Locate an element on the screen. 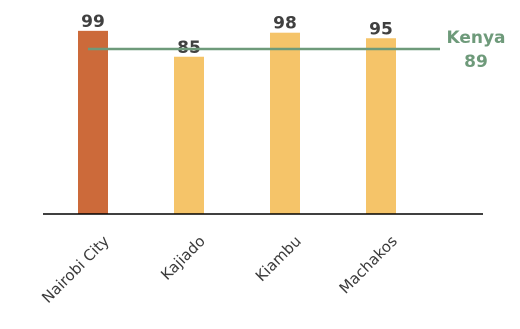  reference-line-label: Kenya is located at coordinates (475, 38).